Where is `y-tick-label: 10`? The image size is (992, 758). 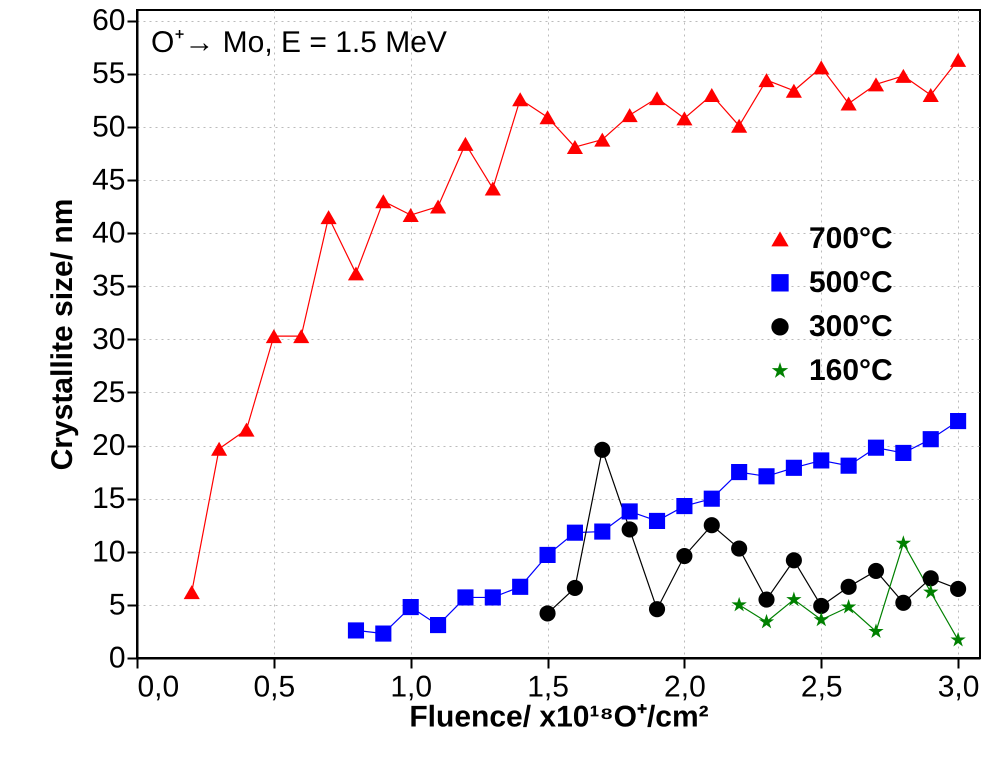 y-tick-label: 10 is located at coordinates (109, 551).